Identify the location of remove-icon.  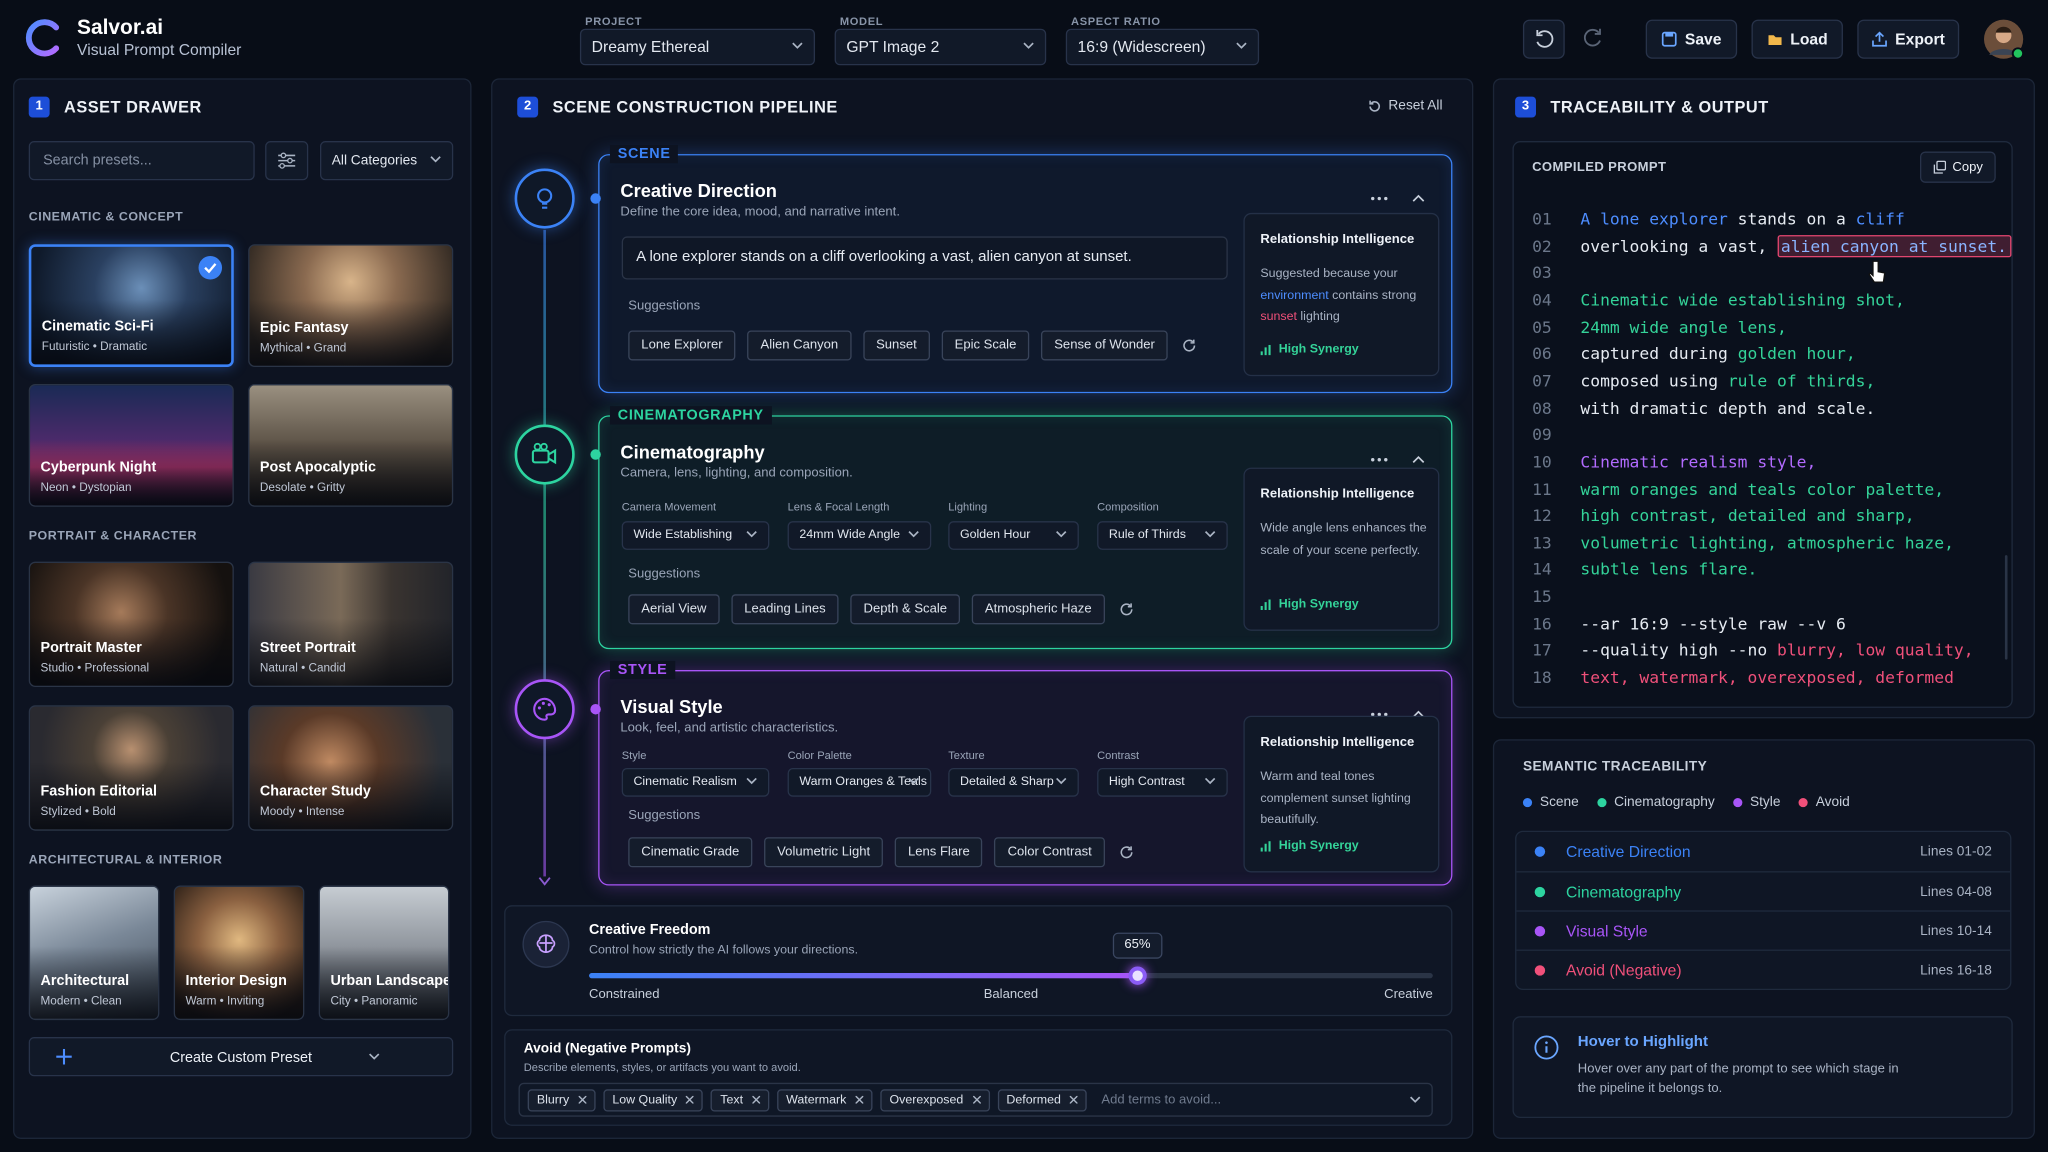
(690, 1100).